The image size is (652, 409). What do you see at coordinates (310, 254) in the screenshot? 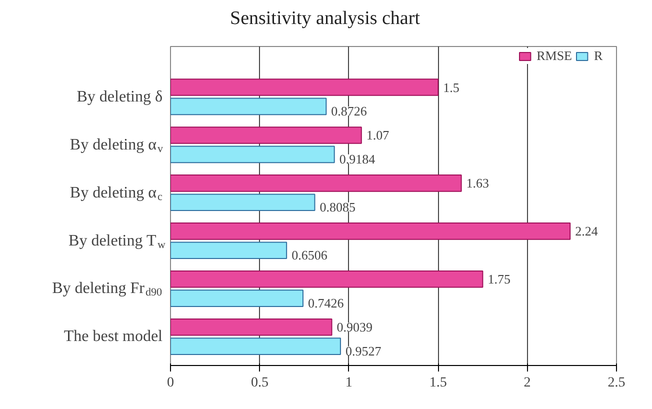
I see `data-label: 0.6506` at bounding box center [310, 254].